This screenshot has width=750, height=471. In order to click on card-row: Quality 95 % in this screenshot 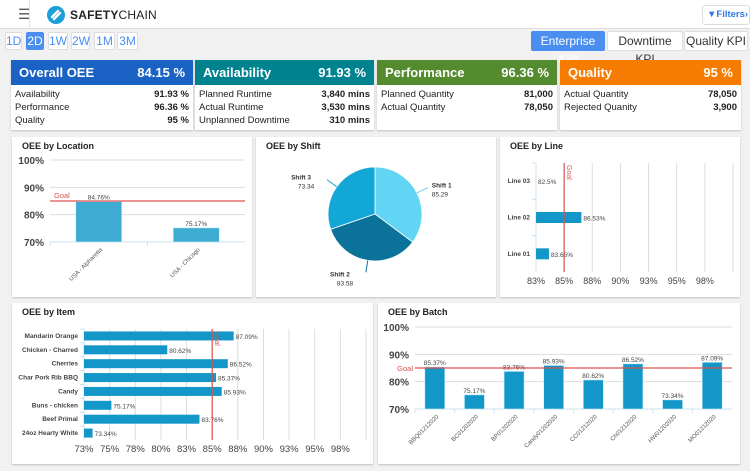, I will do `click(102, 120)`.